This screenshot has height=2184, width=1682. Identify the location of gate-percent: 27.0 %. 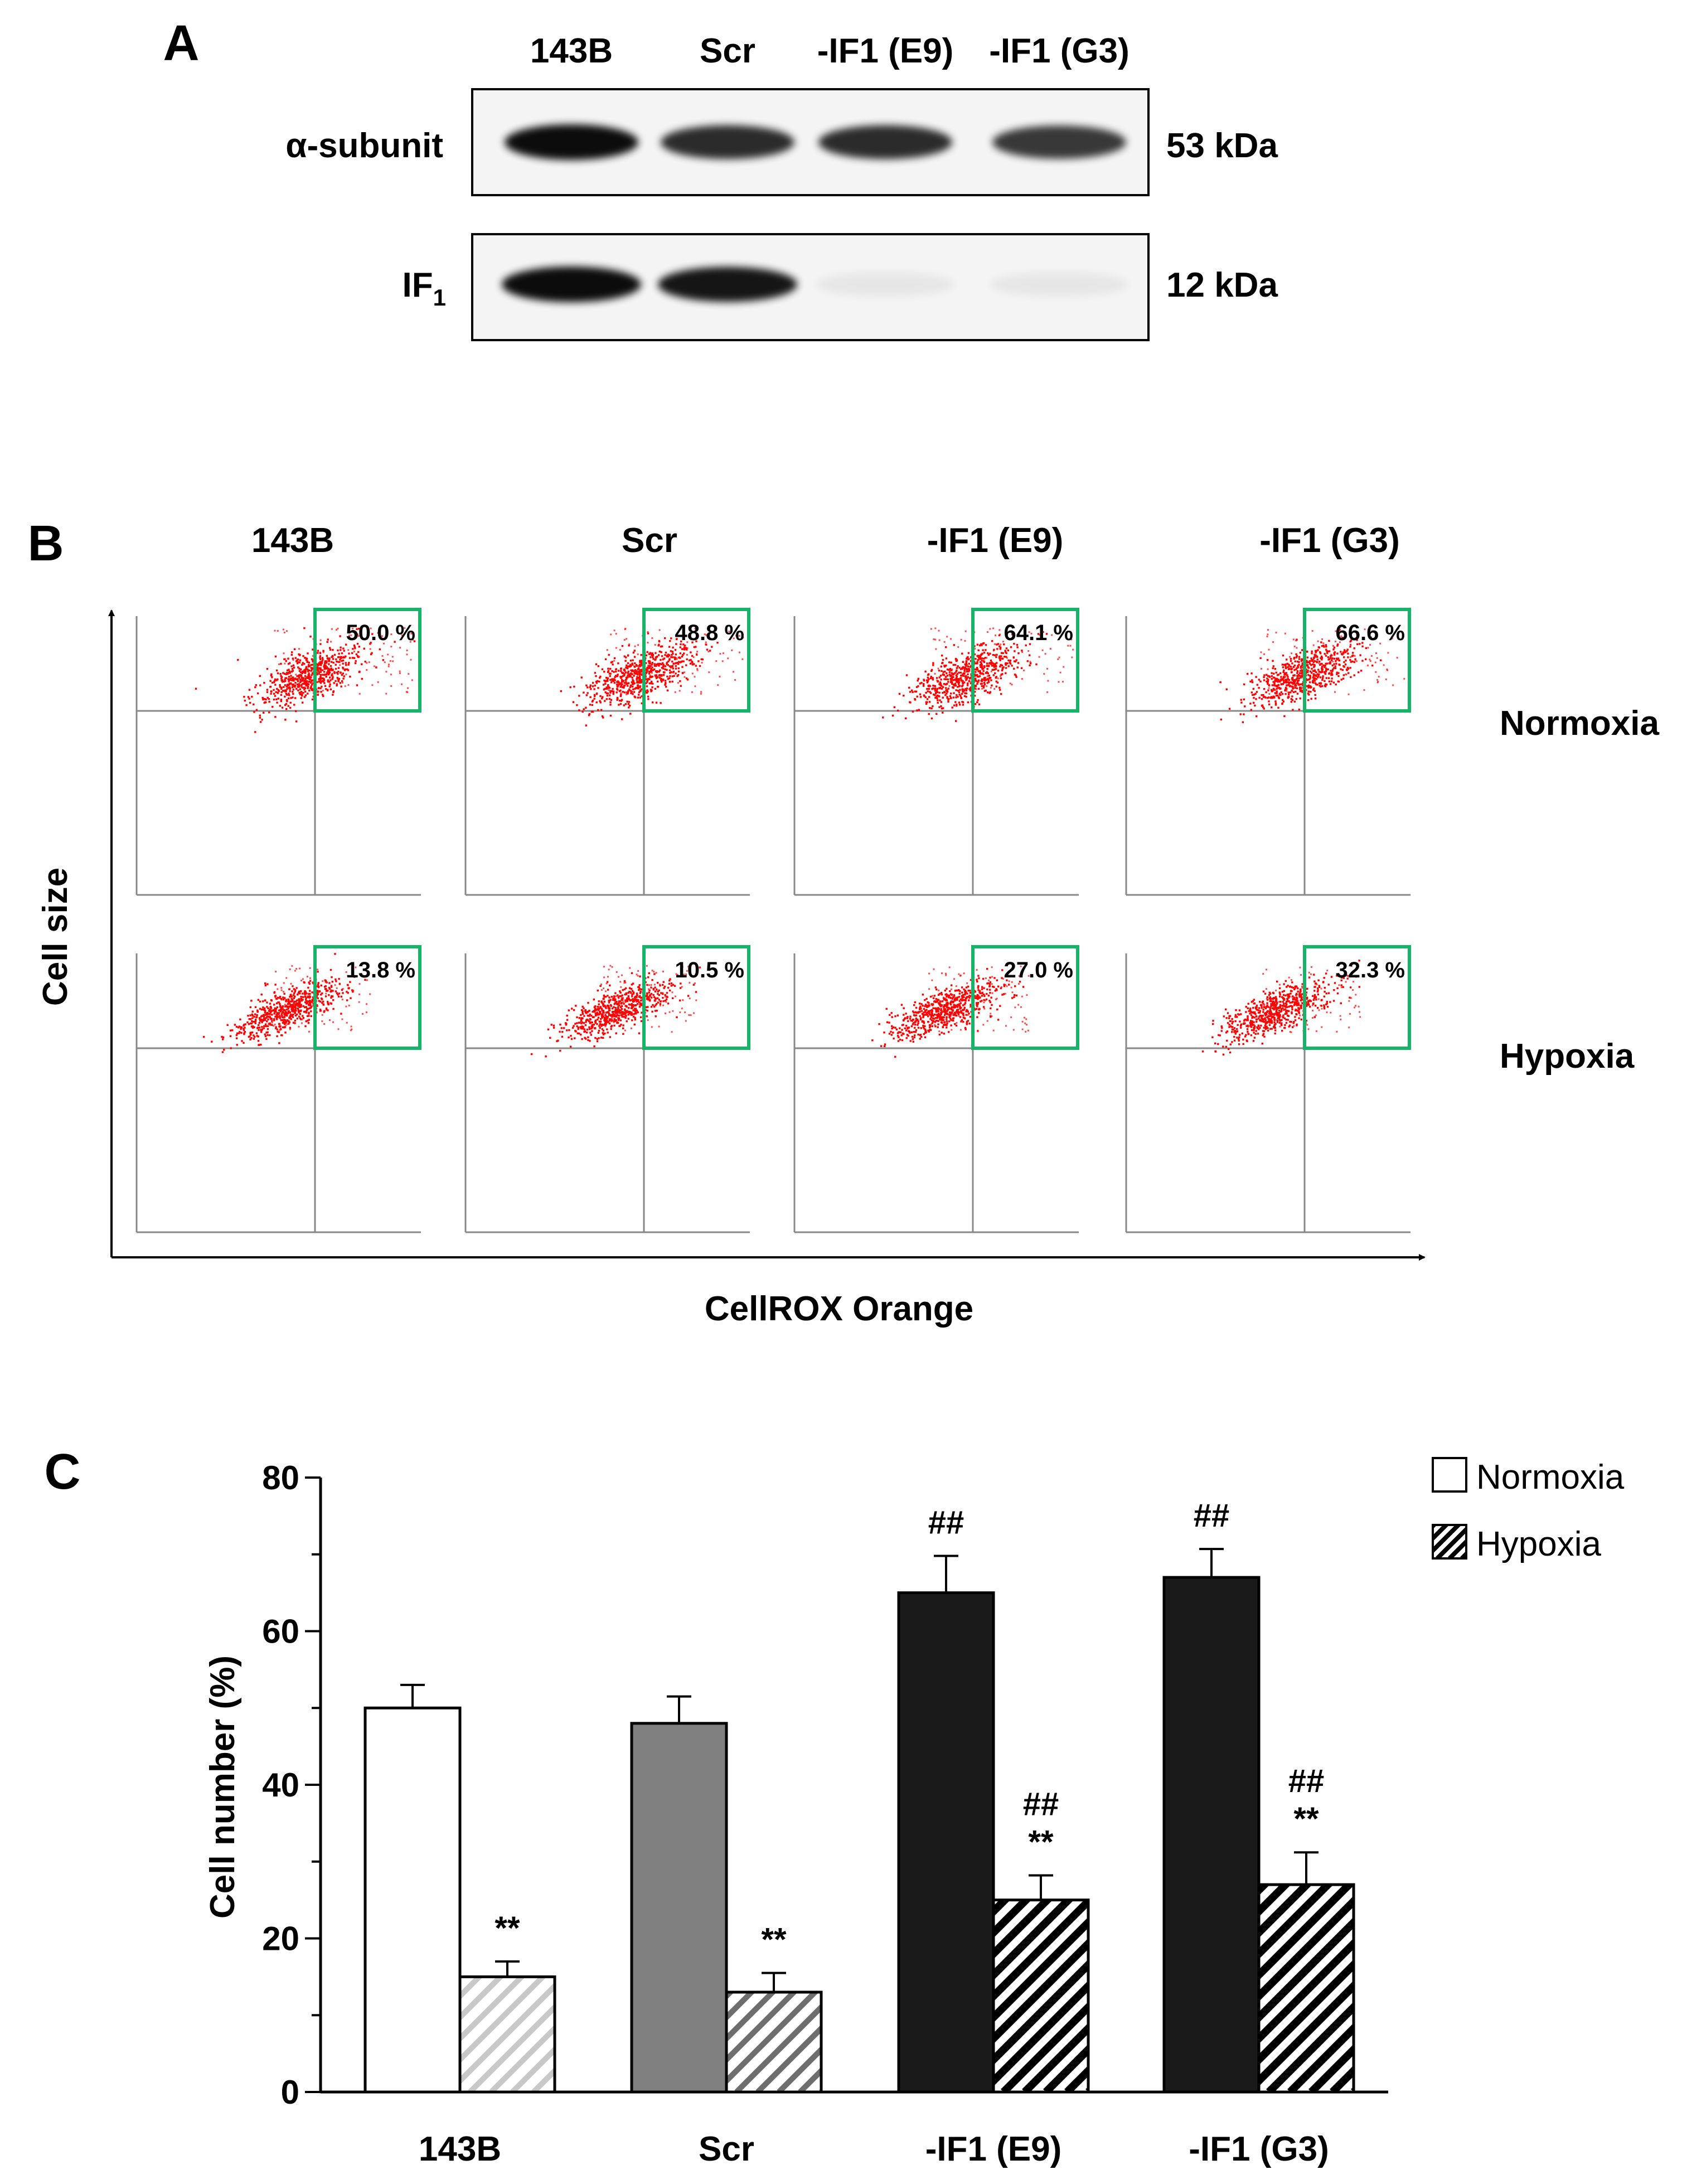
(1038, 970).